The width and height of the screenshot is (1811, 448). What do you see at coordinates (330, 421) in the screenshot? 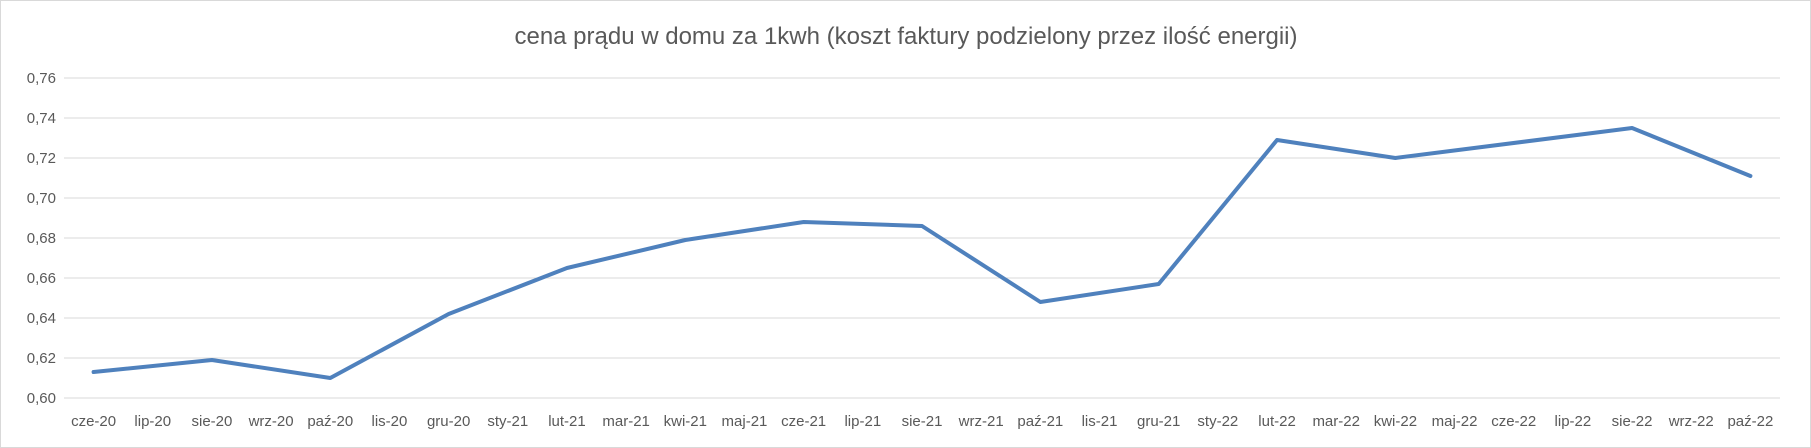
I see `x-tick-label: paź-20` at bounding box center [330, 421].